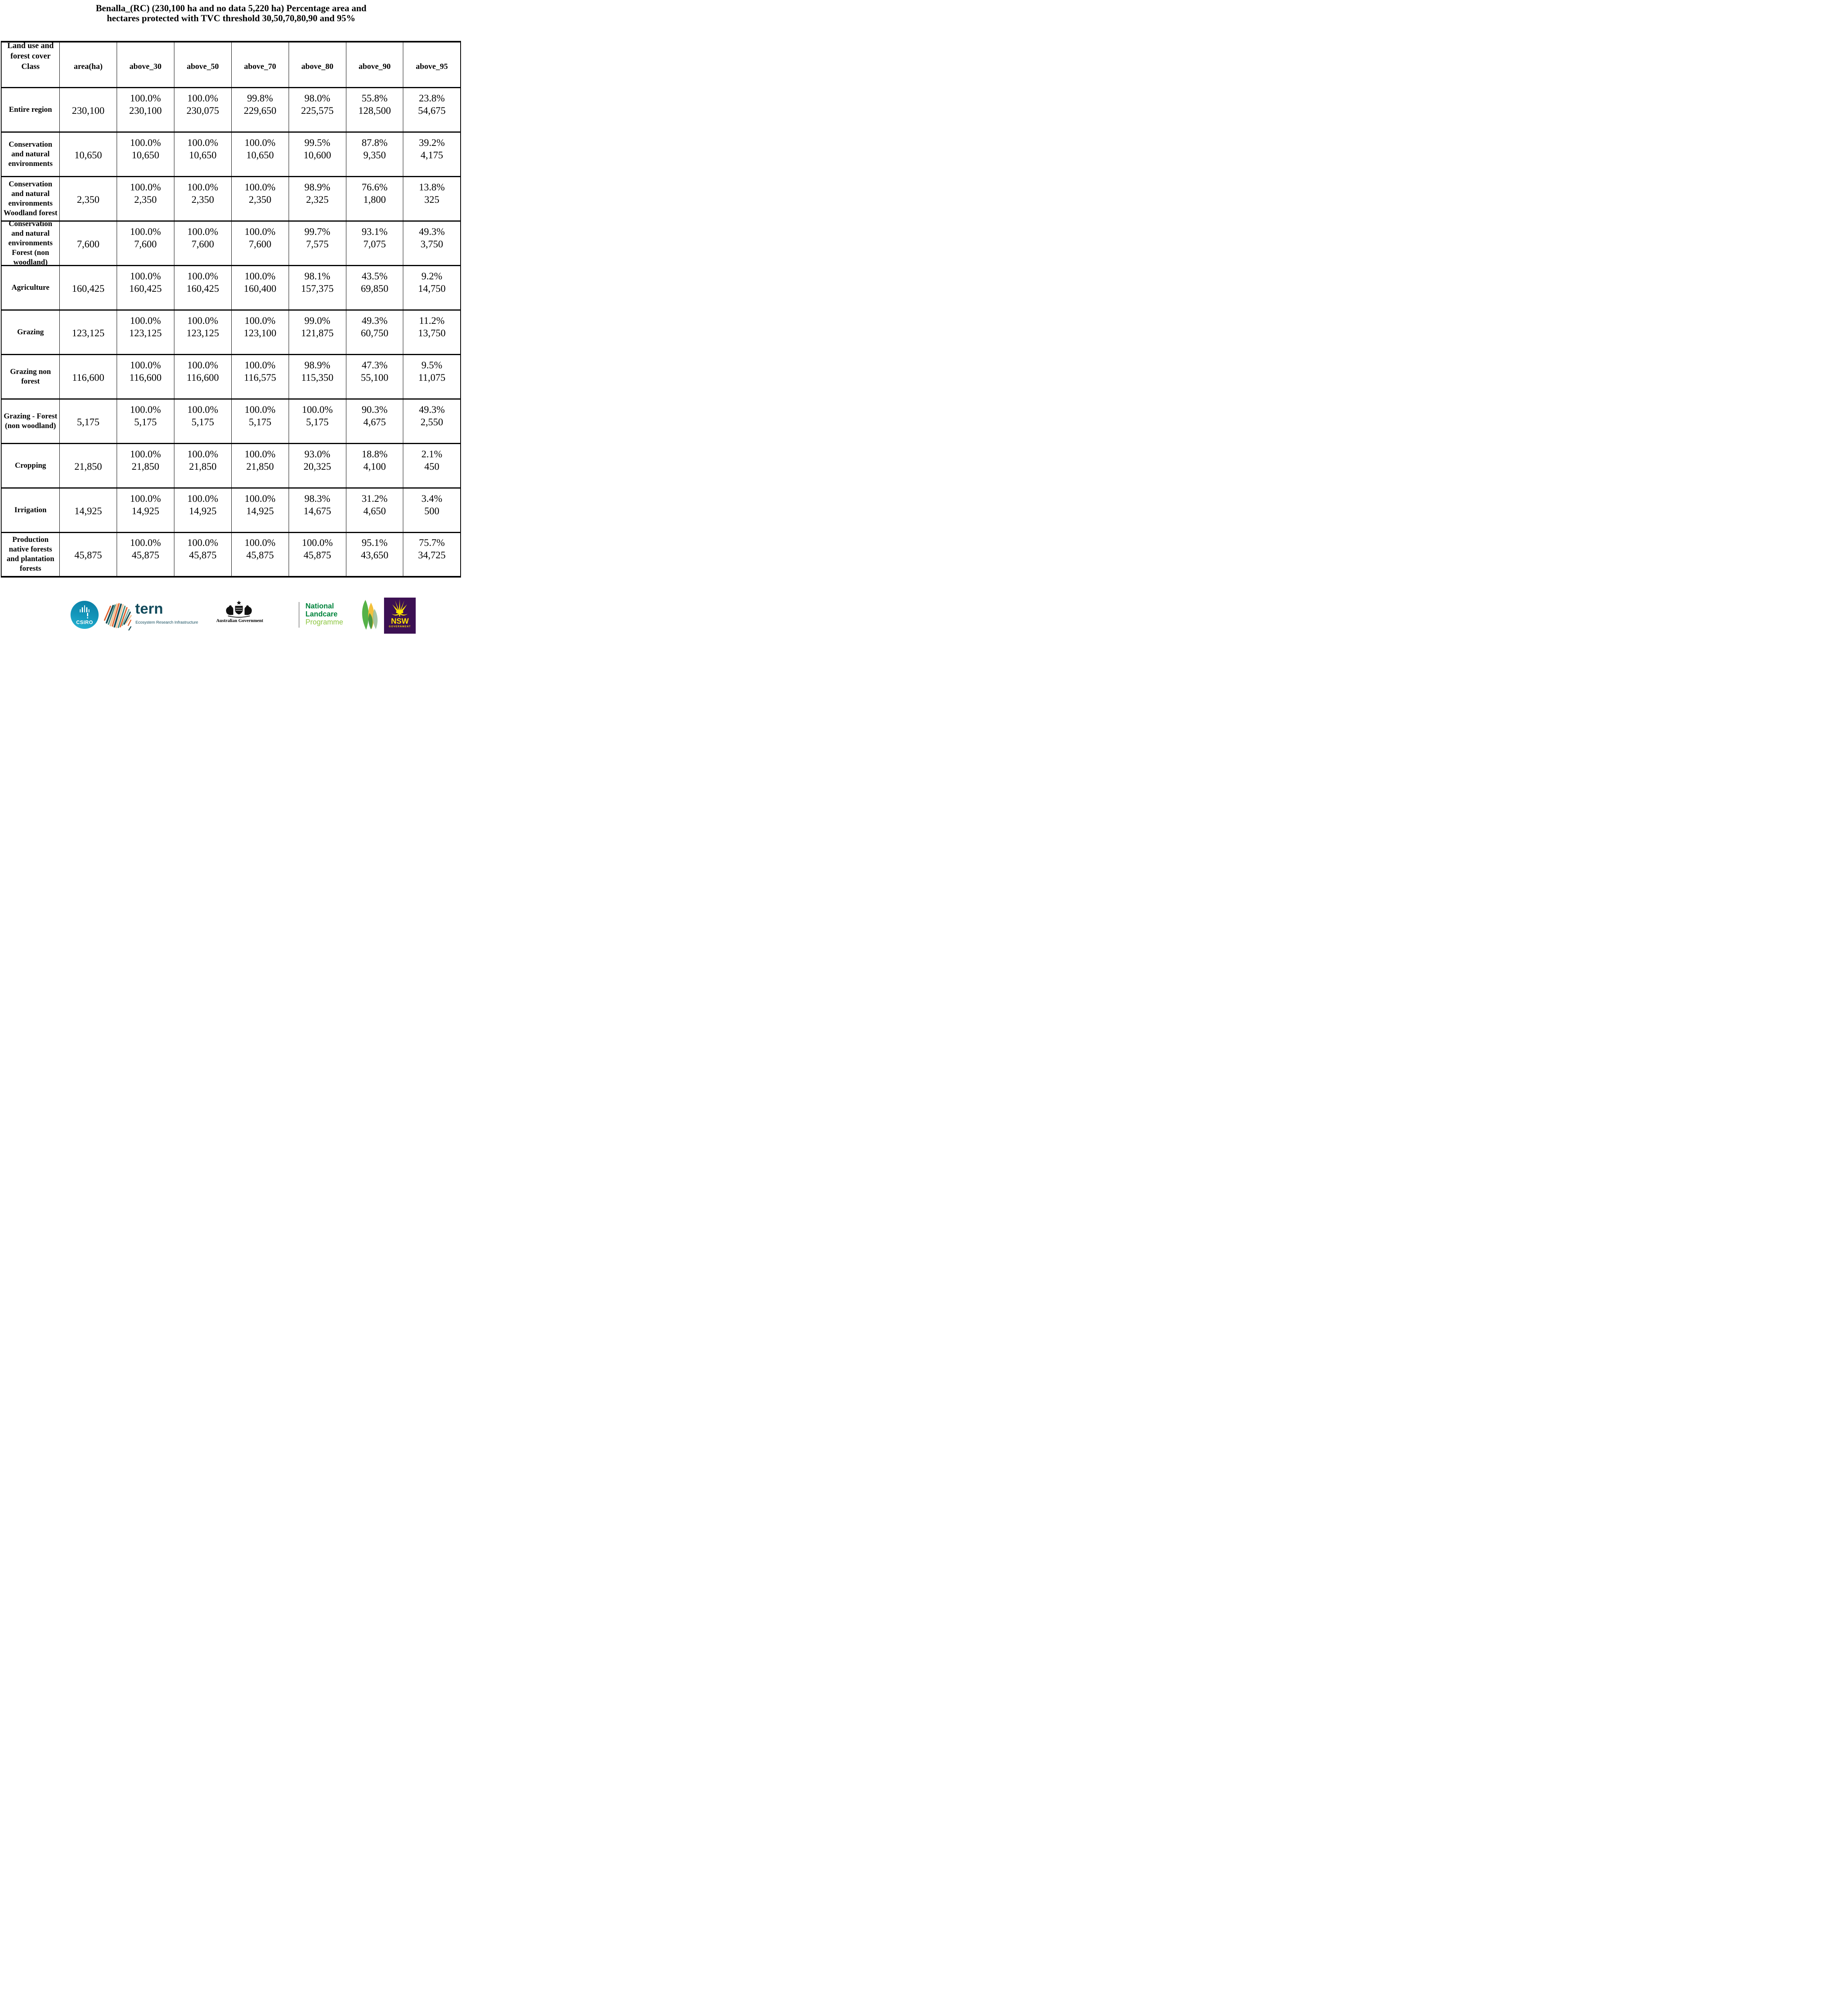  I want to click on area-cell: 10,650, so click(88, 154).